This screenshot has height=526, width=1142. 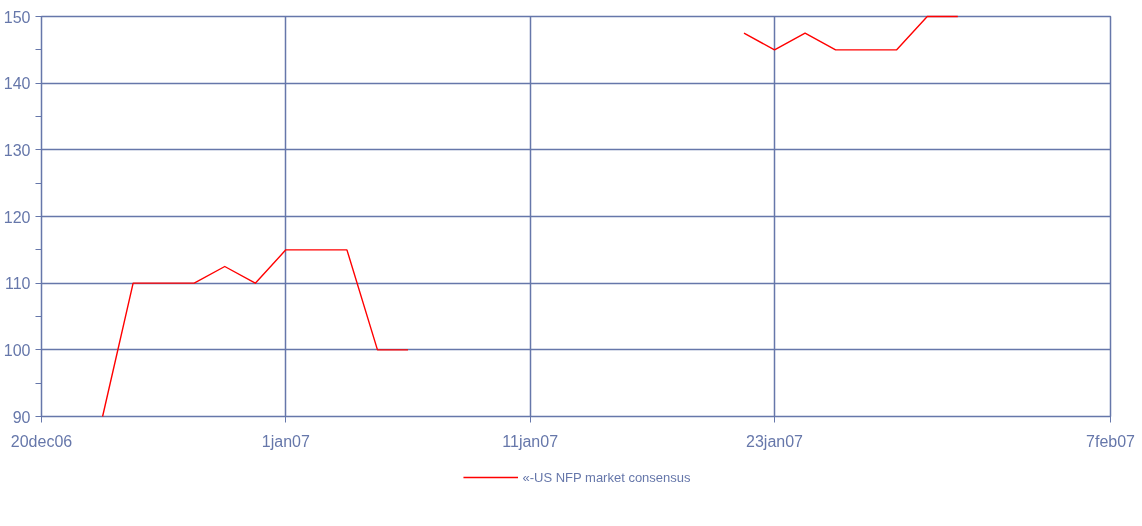 What do you see at coordinates (606, 477) in the screenshot?
I see `legend-label: «-US NFP market consensus` at bounding box center [606, 477].